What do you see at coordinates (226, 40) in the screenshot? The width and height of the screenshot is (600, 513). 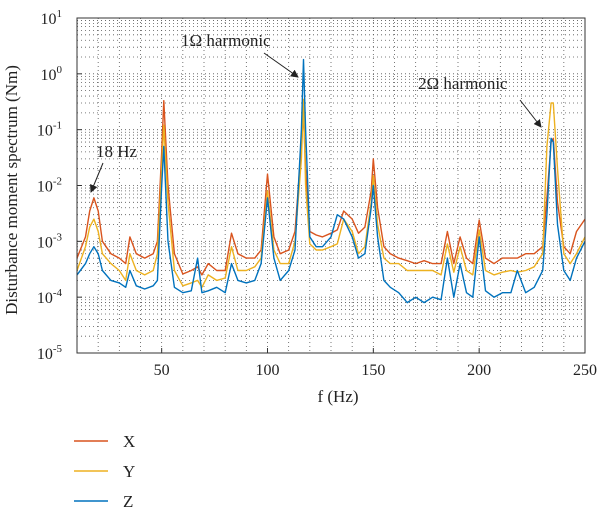 I see `annotation-label: 1Ω harmonic` at bounding box center [226, 40].